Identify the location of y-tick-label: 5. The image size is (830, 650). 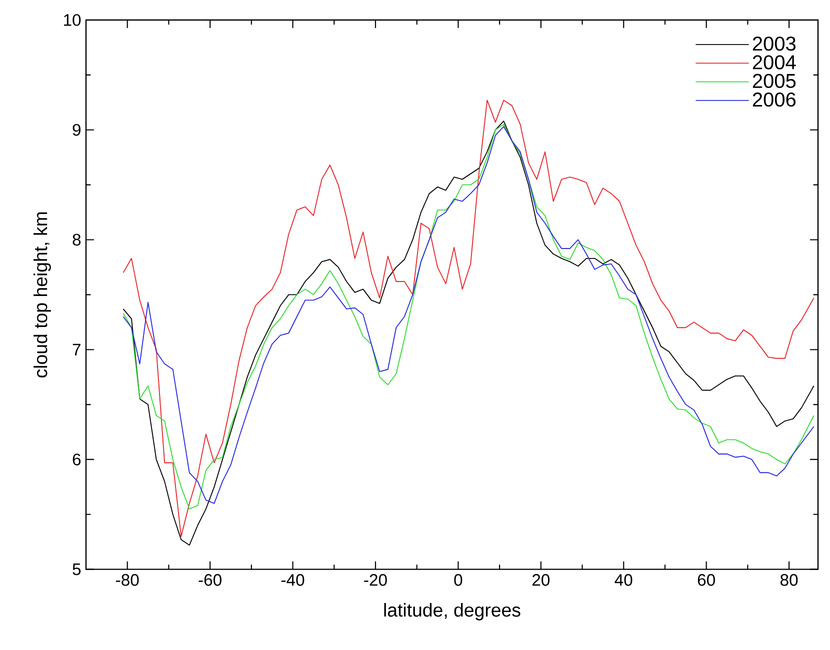
(76, 570).